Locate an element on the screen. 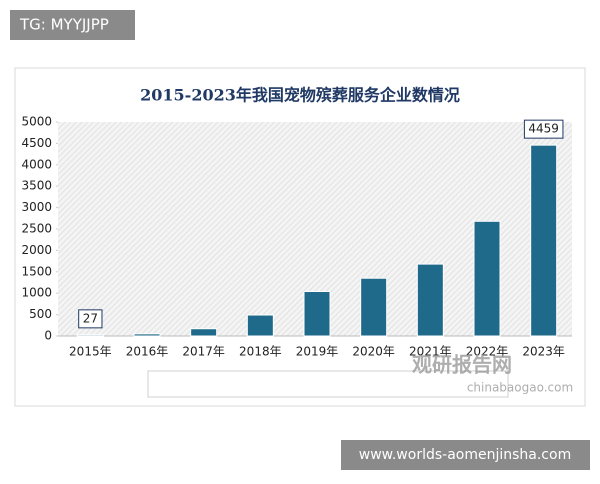 Image resolution: width=600 pixels, height=484 pixels. data-label: 27 is located at coordinates (90, 318).